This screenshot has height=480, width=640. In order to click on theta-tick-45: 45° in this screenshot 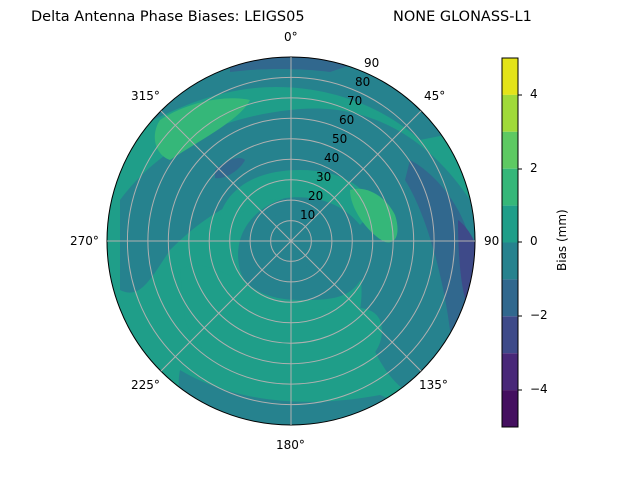, I will do `click(435, 96)`.